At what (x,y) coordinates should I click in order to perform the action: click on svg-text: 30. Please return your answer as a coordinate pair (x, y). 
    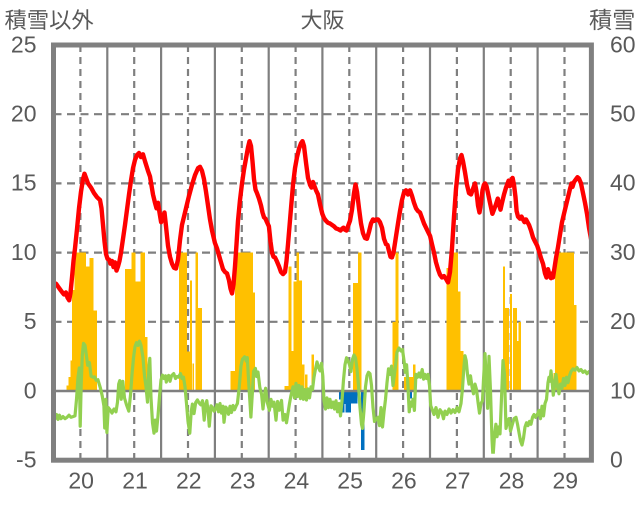
    Looking at the image, I should click on (623, 252).